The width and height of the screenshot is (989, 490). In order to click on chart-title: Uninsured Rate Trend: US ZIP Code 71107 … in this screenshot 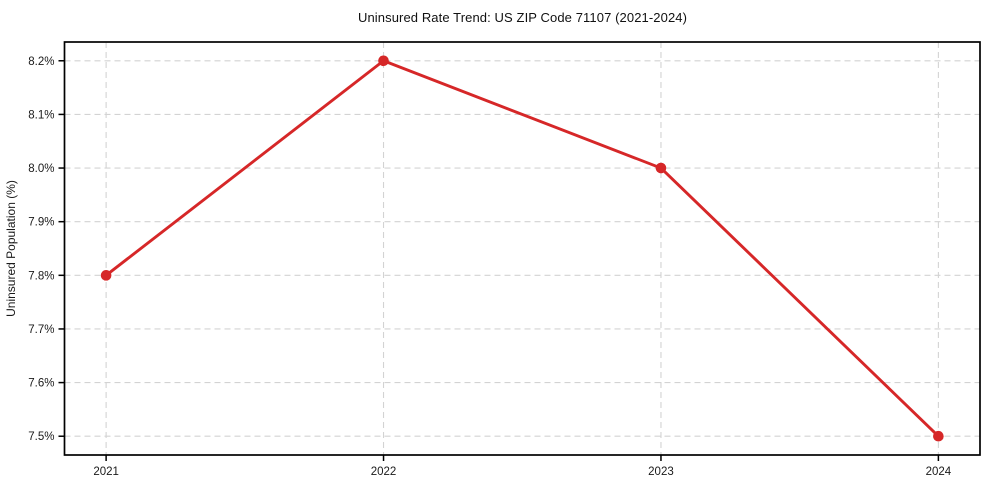, I will do `click(522, 17)`.